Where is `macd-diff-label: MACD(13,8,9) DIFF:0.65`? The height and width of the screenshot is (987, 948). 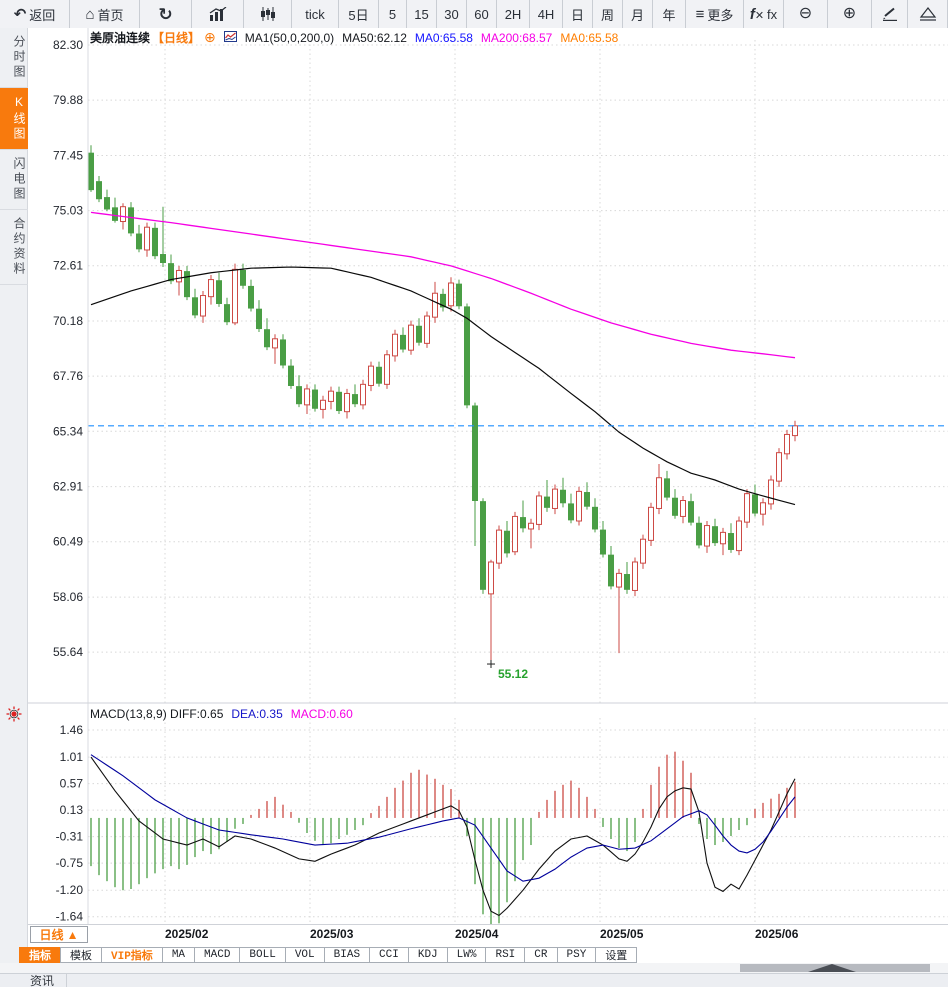
macd-diff-label: MACD(13,8,9) DIFF:0.65 is located at coordinates (157, 714).